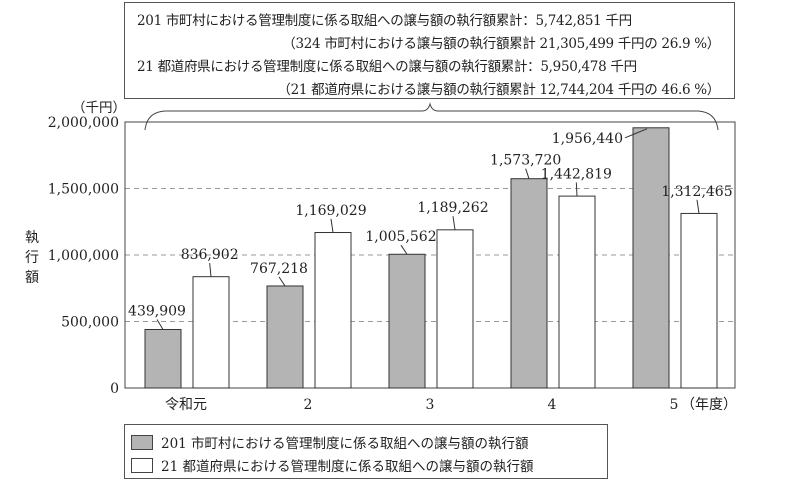  Describe the element at coordinates (696, 192) in the screenshot. I see `data-label: 1,312,465` at that location.